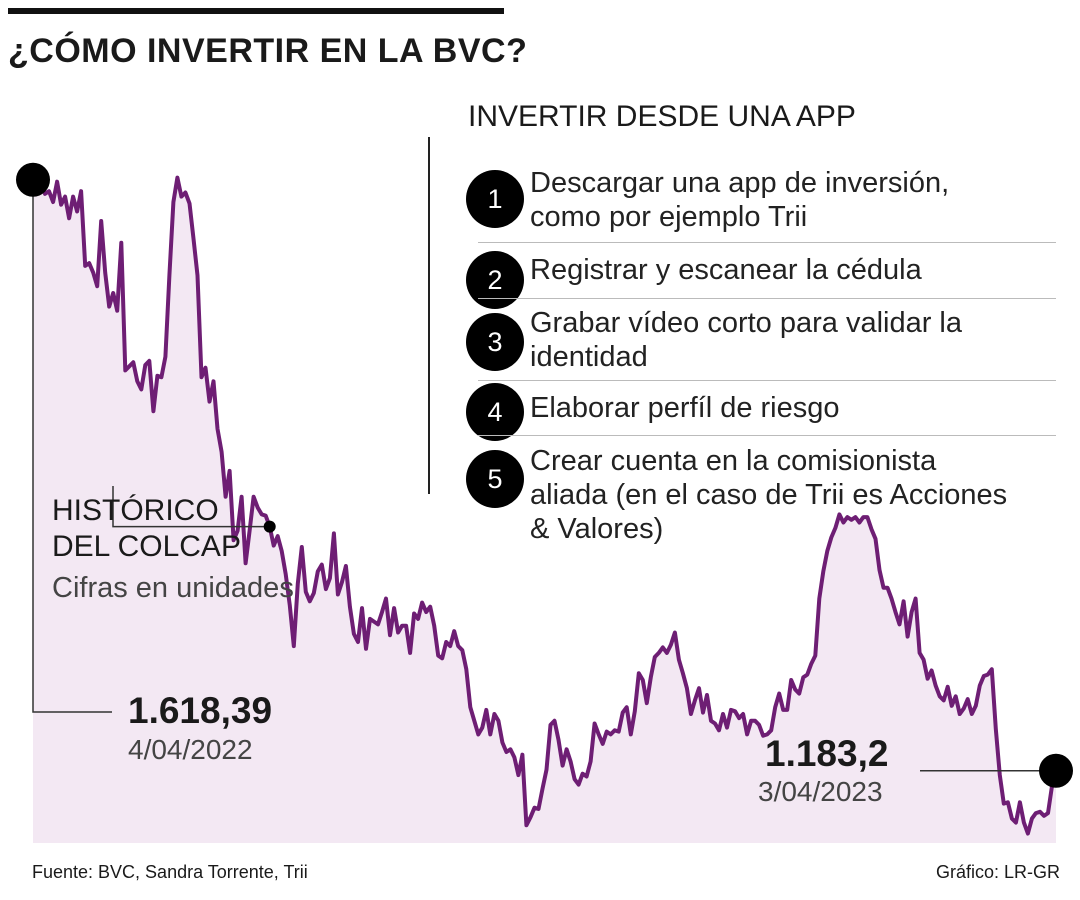 The height and width of the screenshot is (900, 1080). I want to click on step-number-badge: 3, so click(495, 342).